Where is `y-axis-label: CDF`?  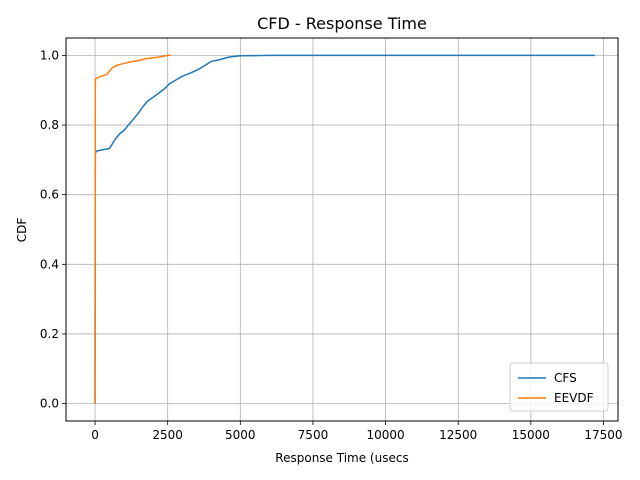
y-axis-label: CDF is located at coordinates (22, 230).